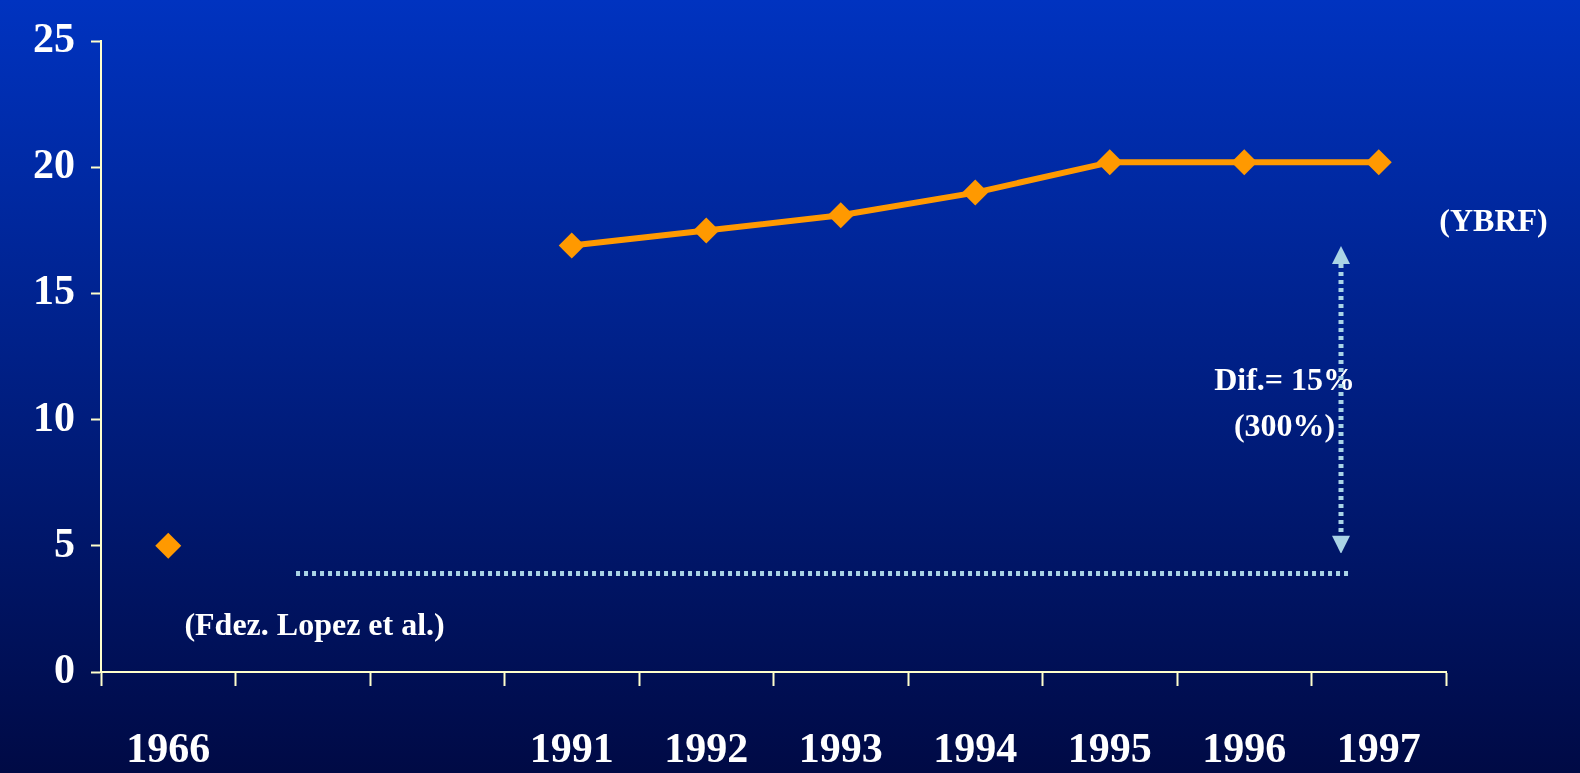  I want to click on y-tick-label: 25, so click(54, 38).